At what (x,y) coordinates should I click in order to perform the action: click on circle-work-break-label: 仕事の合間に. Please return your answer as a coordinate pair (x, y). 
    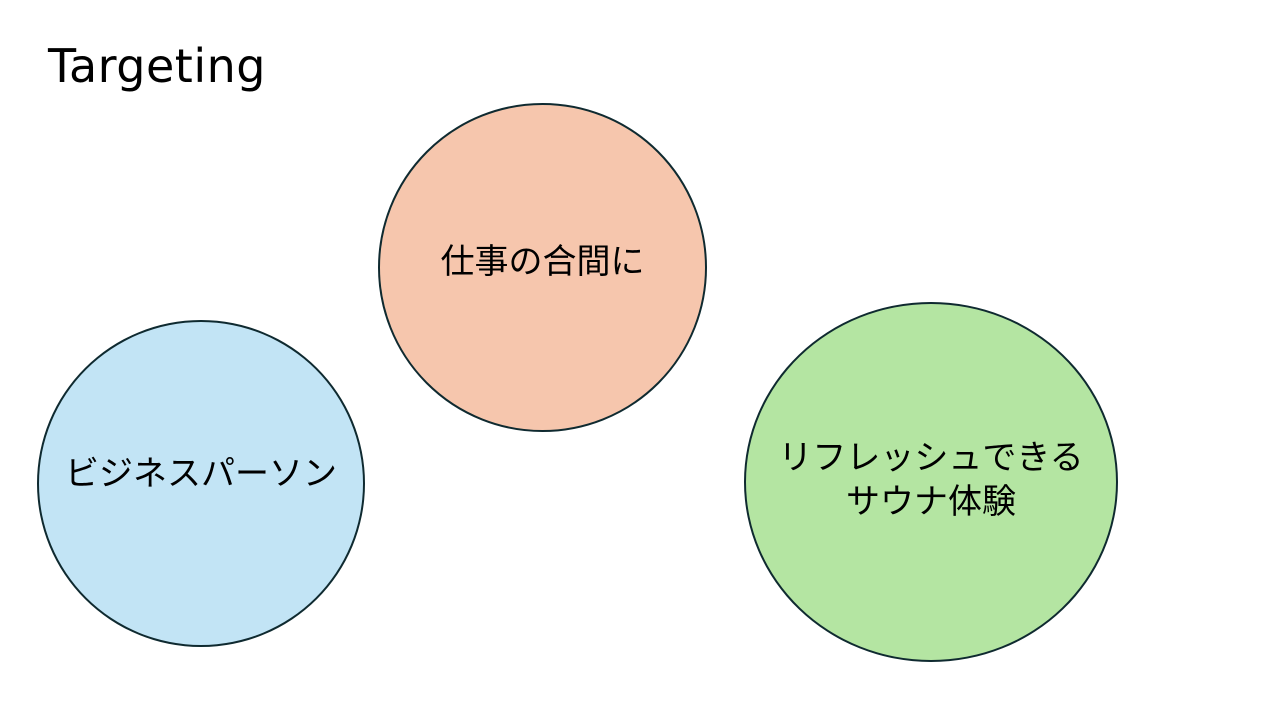
    Looking at the image, I should click on (542, 262).